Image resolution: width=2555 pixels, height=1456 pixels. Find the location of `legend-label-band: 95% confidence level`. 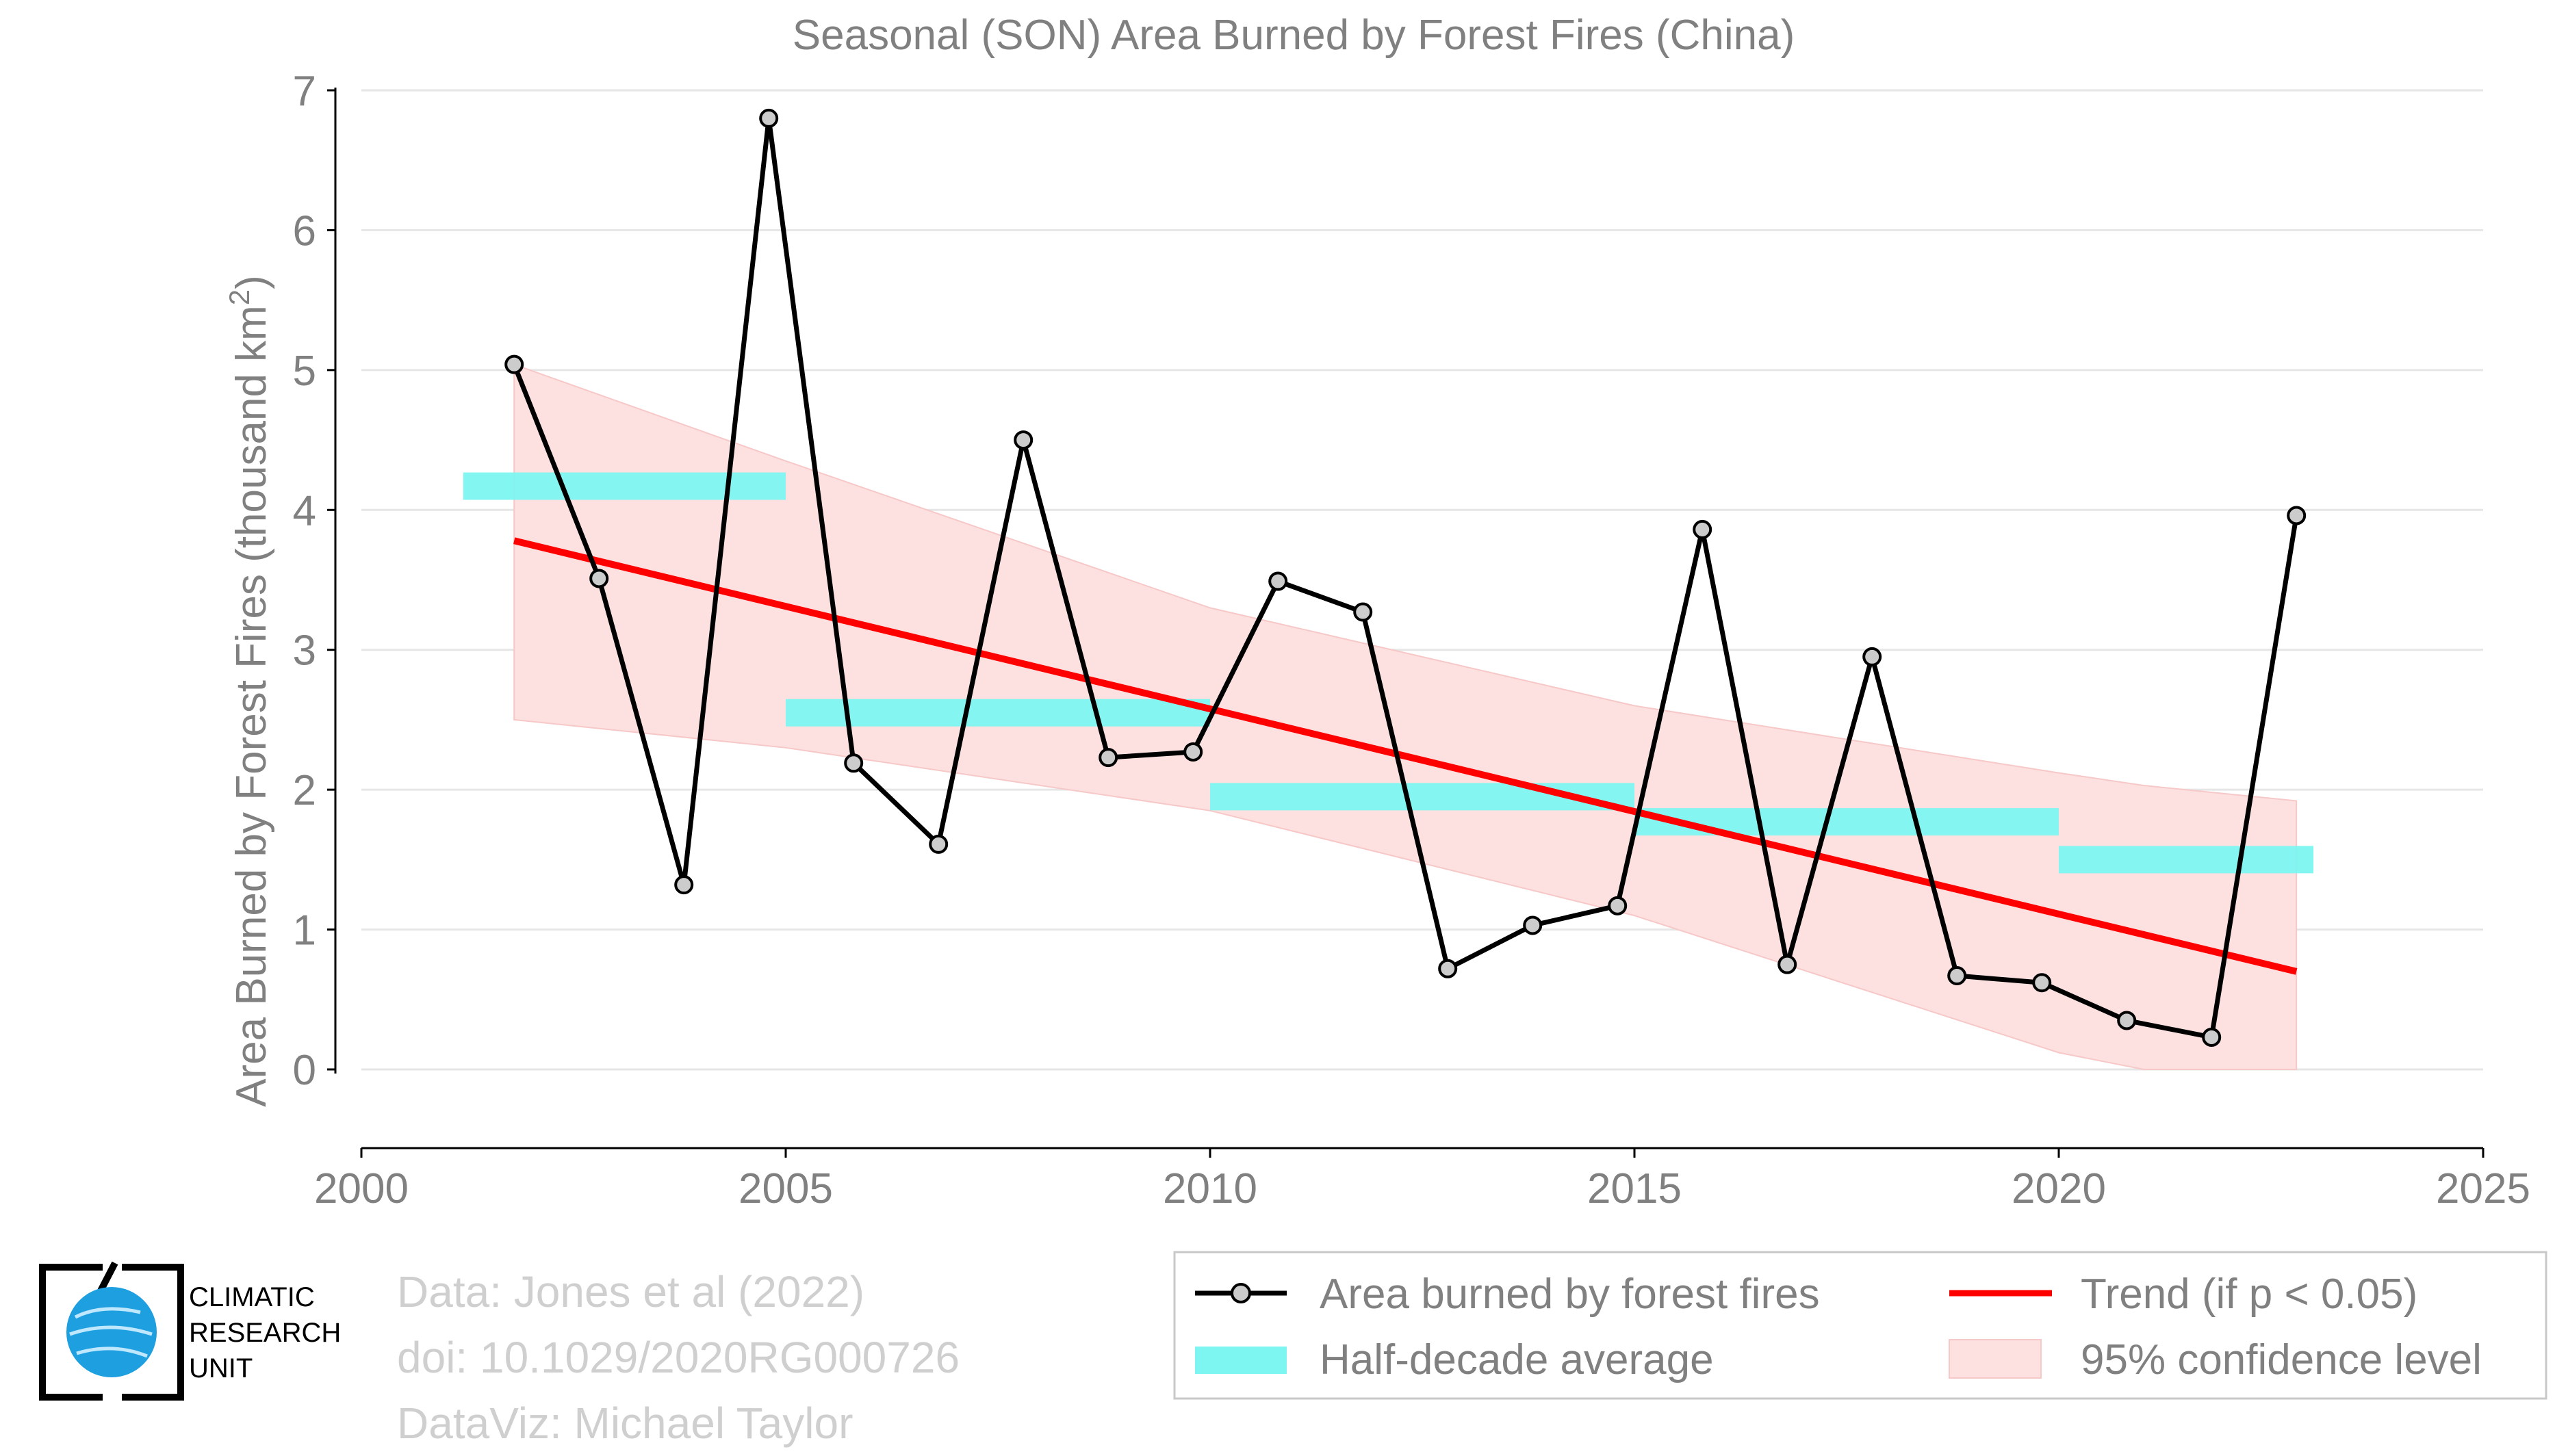

legend-label-band: 95% confidence level is located at coordinates (2281, 1359).